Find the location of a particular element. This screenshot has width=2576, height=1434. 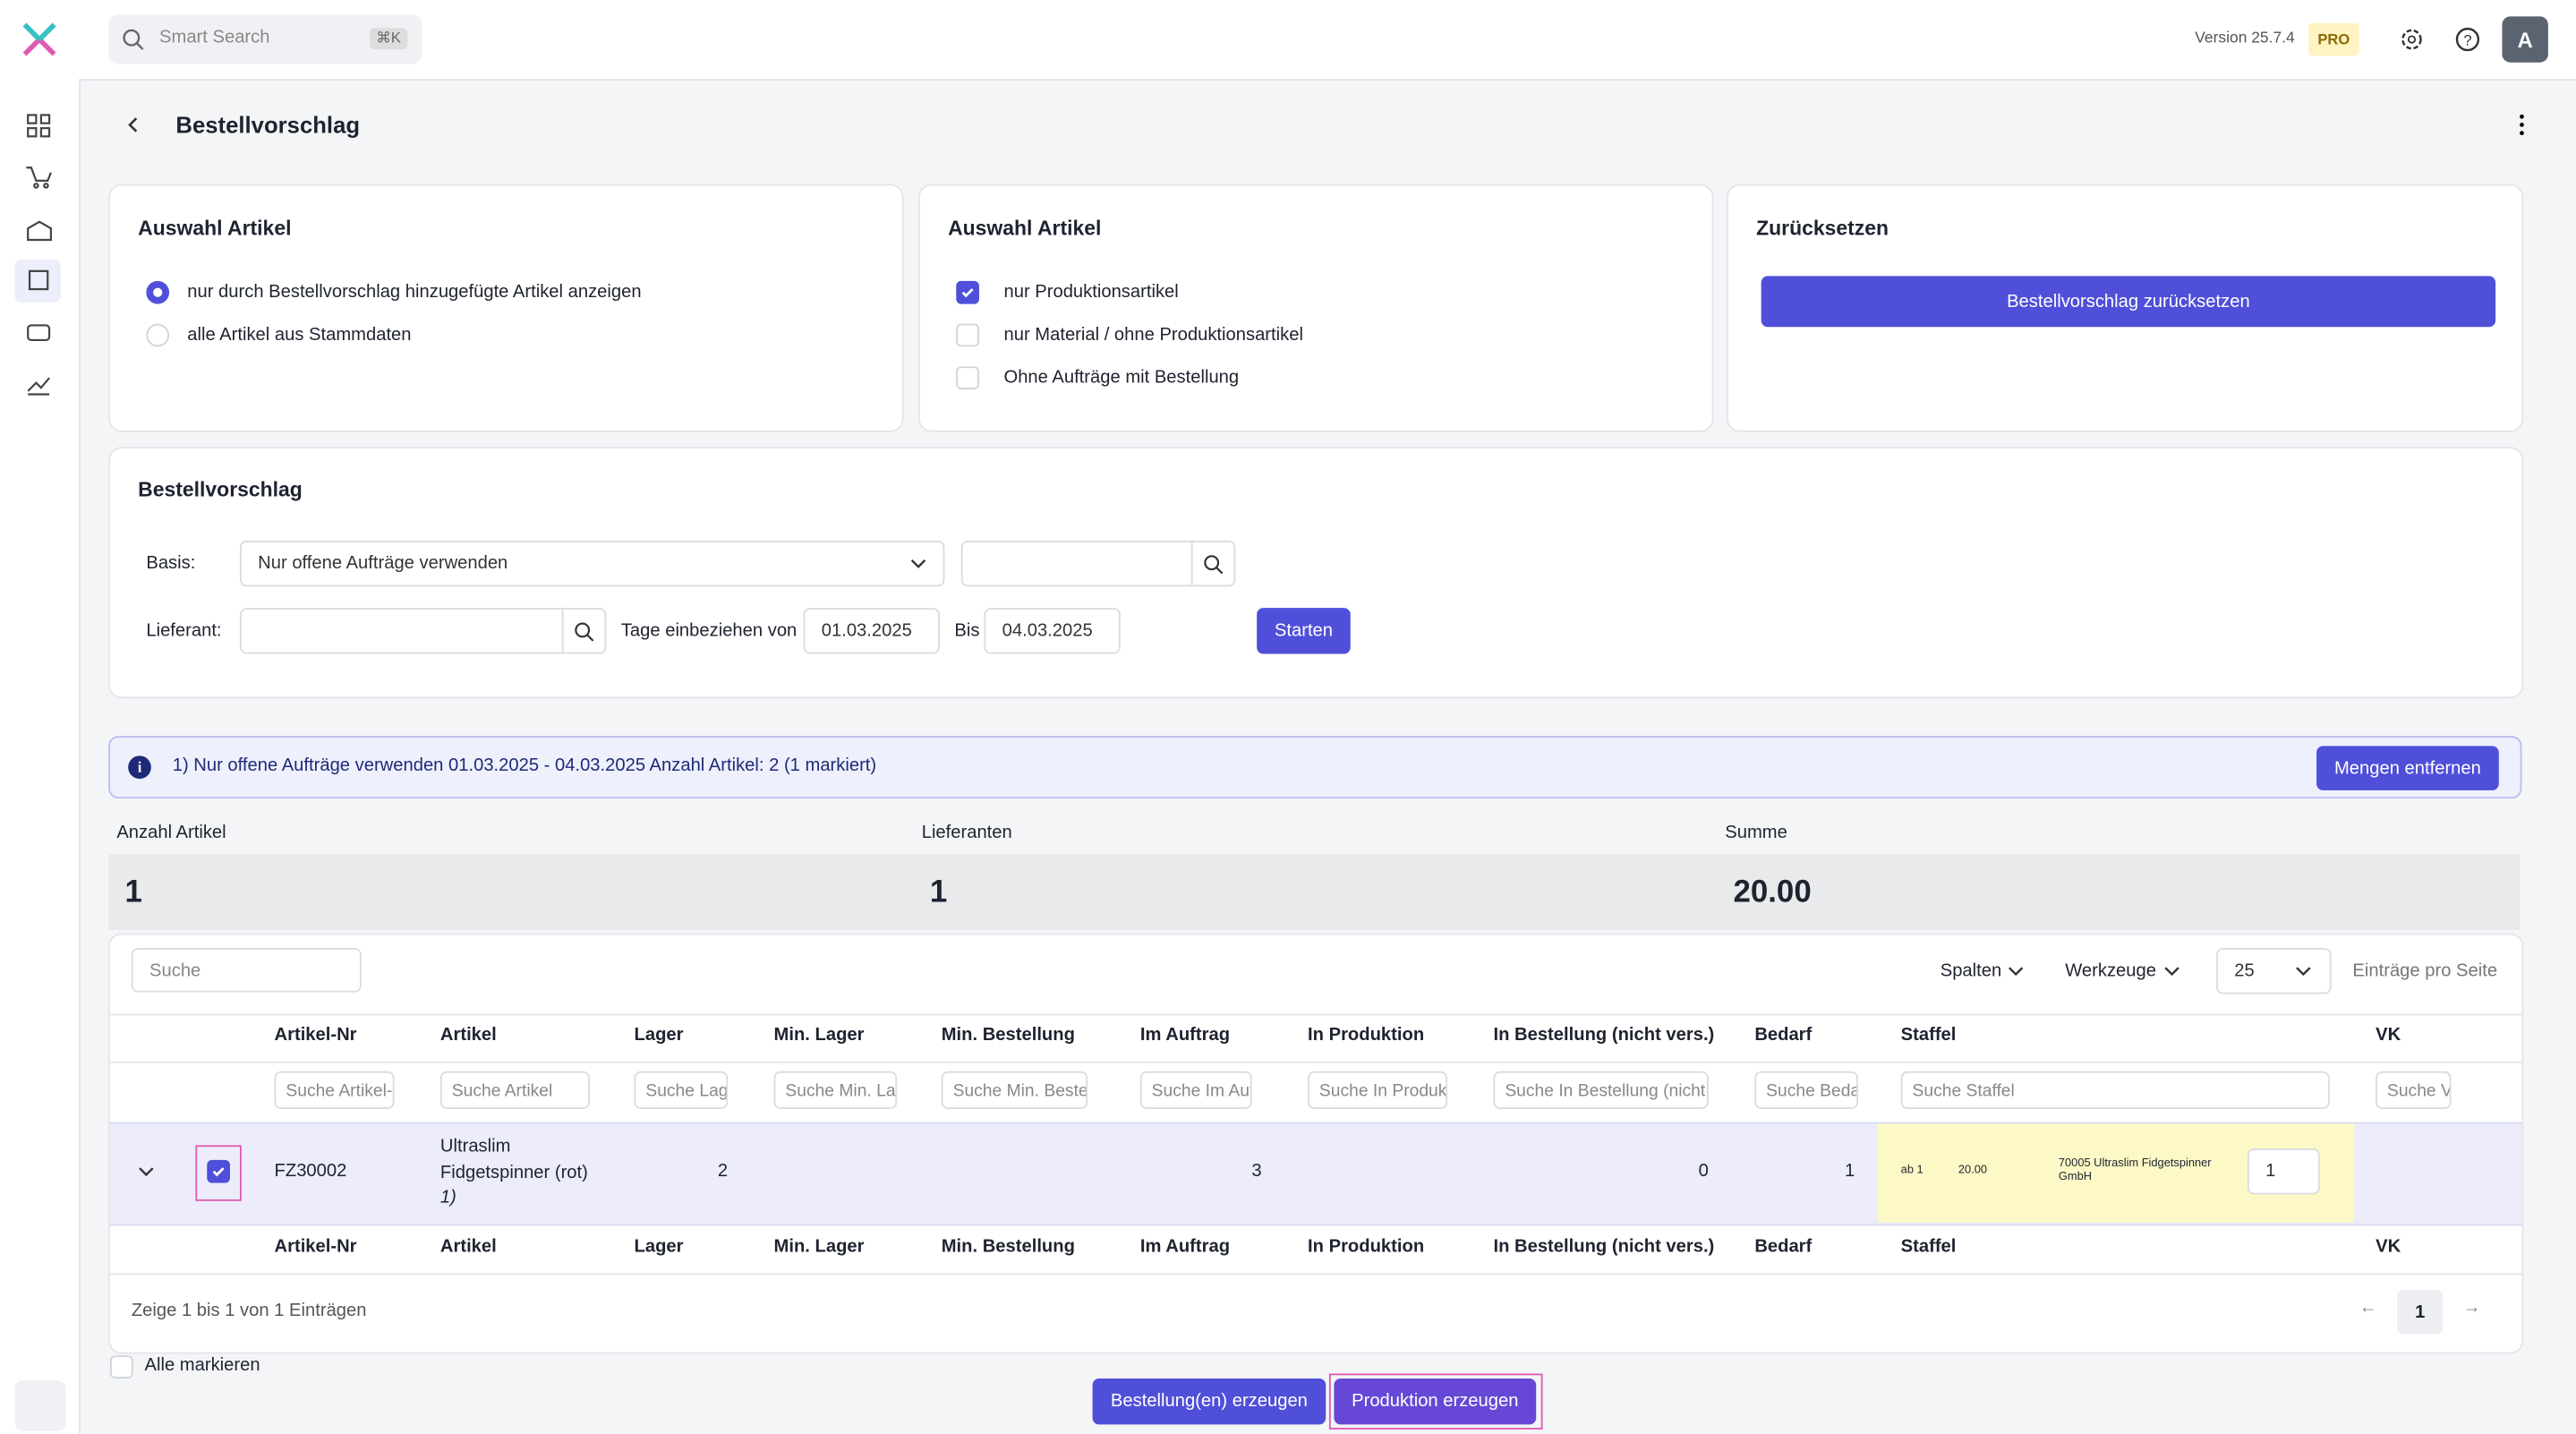

column-footer: Staffel is located at coordinates (1928, 1247).